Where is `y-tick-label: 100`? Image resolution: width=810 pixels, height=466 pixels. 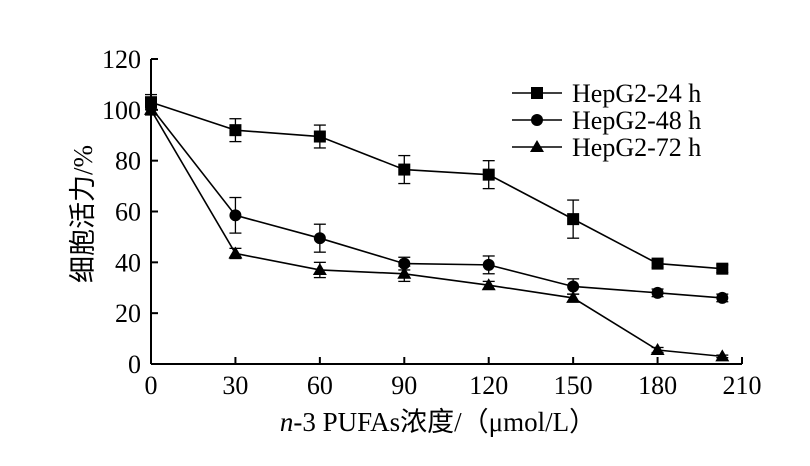 y-tick-label: 100 is located at coordinates (121, 110).